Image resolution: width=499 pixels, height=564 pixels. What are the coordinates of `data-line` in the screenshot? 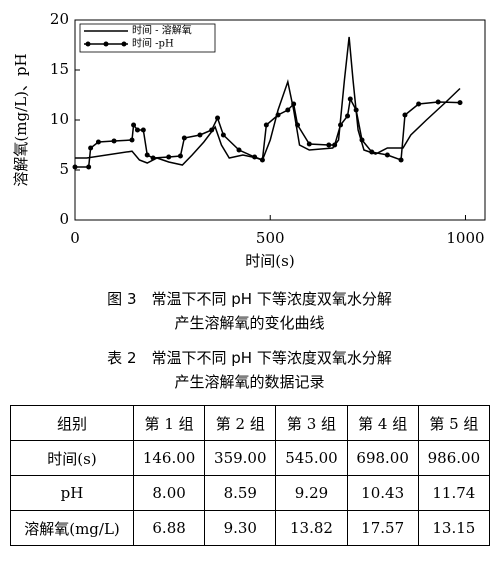 It's located at (268, 132).